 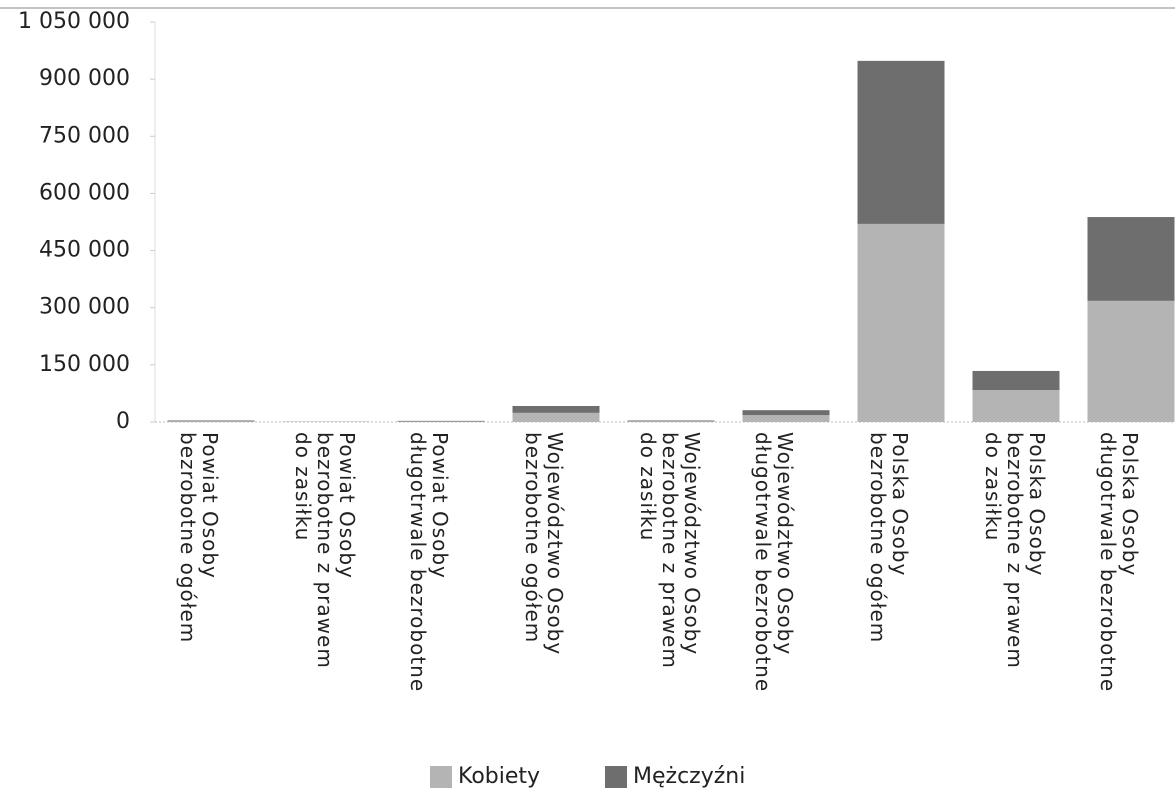 I want to click on legend-label: Mężczyźni, so click(x=689, y=776).